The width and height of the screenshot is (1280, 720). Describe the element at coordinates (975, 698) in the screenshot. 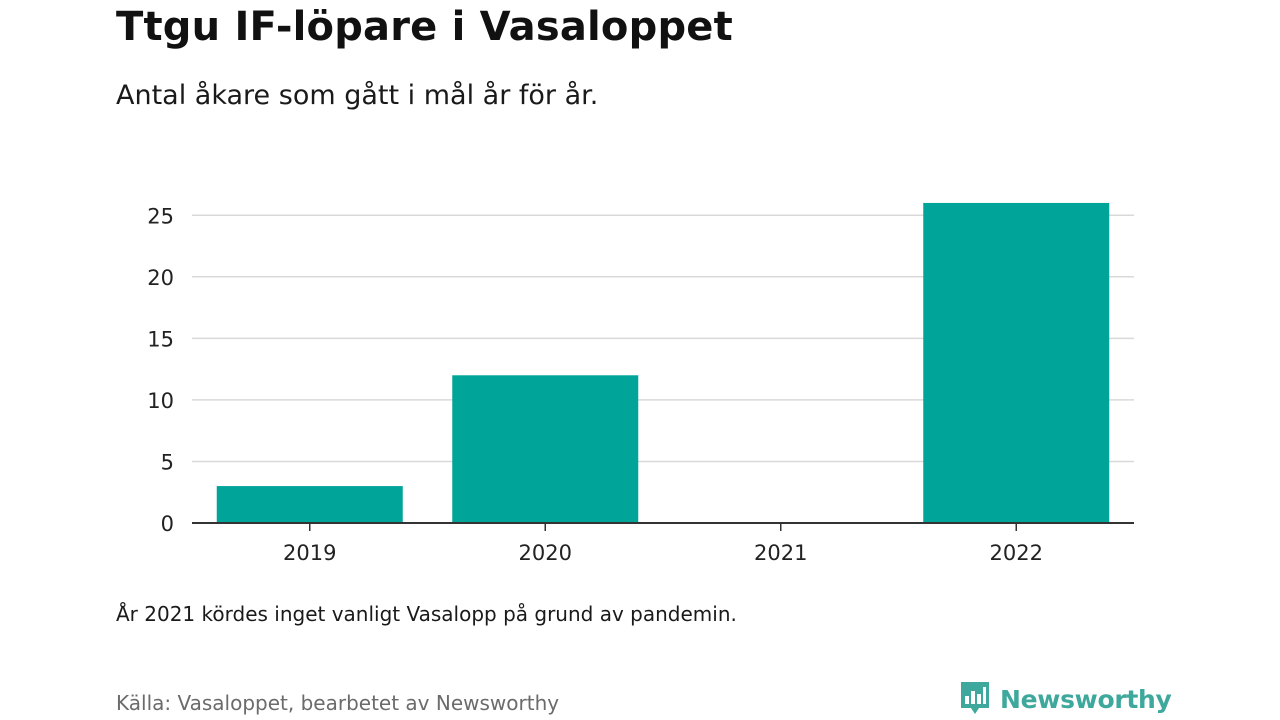

I see `newsworthy-logo-icon` at that location.